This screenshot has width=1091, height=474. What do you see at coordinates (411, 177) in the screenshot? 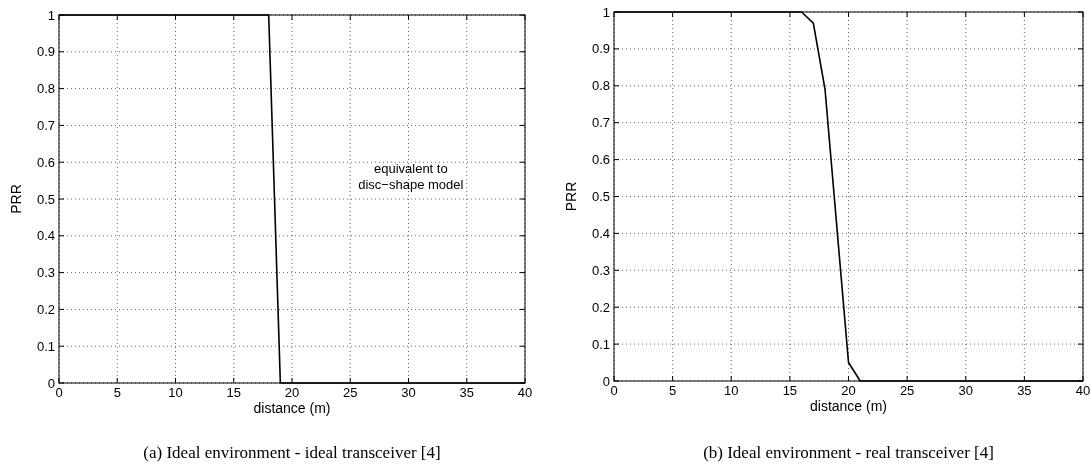
I see `annotation: equivalent to disc−shape model` at bounding box center [411, 177].